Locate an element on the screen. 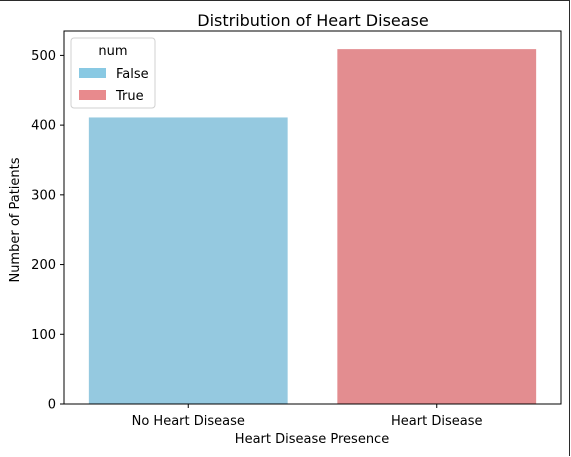 This screenshot has width=571, height=457. y-axis-label: Number of Patients is located at coordinates (15, 219).